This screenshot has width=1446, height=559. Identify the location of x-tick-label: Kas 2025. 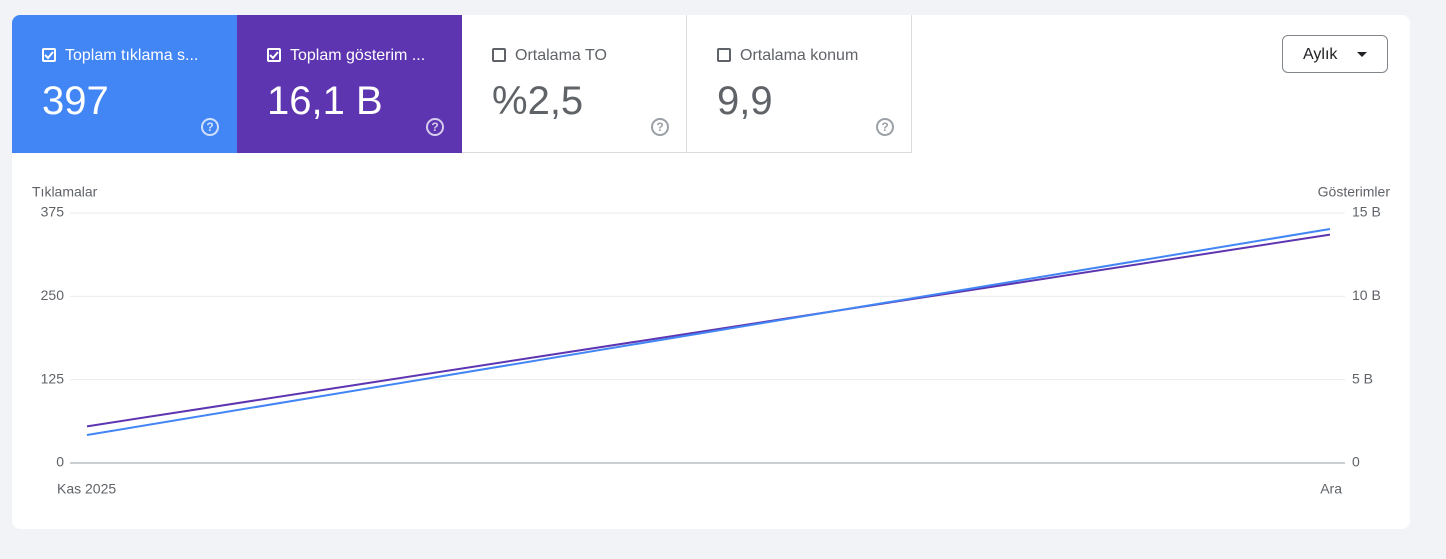
(86, 489).